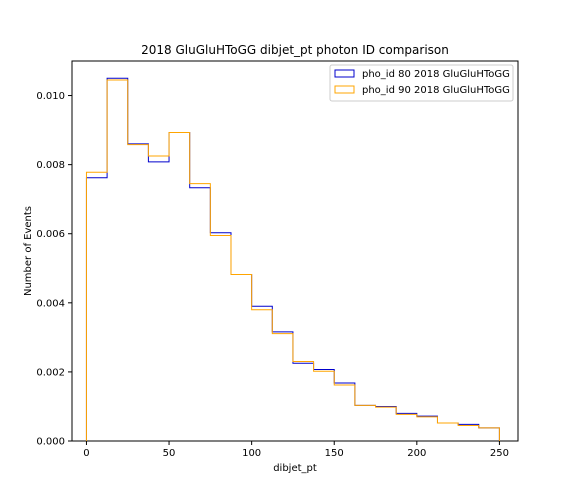 Image resolution: width=576 pixels, height=504 pixels. What do you see at coordinates (295, 468) in the screenshot?
I see `x-axis-label: dibjet_pt` at bounding box center [295, 468].